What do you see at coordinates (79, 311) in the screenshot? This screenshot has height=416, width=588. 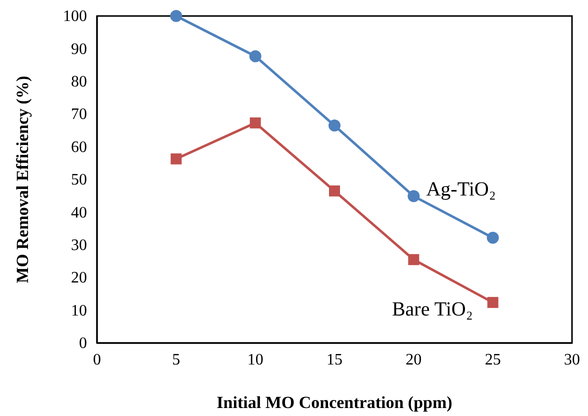 I see `y-tick-label: 10` at bounding box center [79, 311].